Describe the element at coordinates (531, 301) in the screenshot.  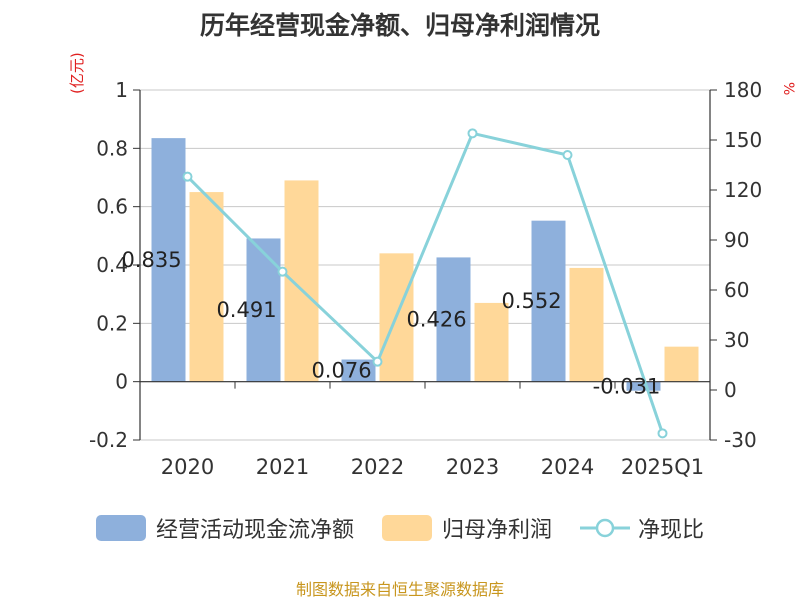
I see `data-label: 0.552` at that location.